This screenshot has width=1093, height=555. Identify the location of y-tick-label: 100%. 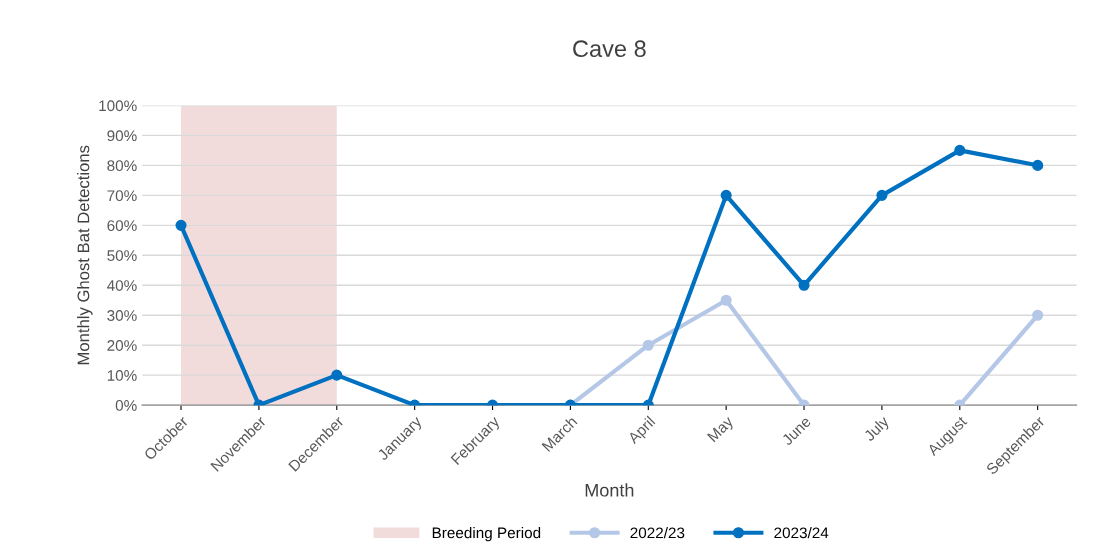
(118, 106).